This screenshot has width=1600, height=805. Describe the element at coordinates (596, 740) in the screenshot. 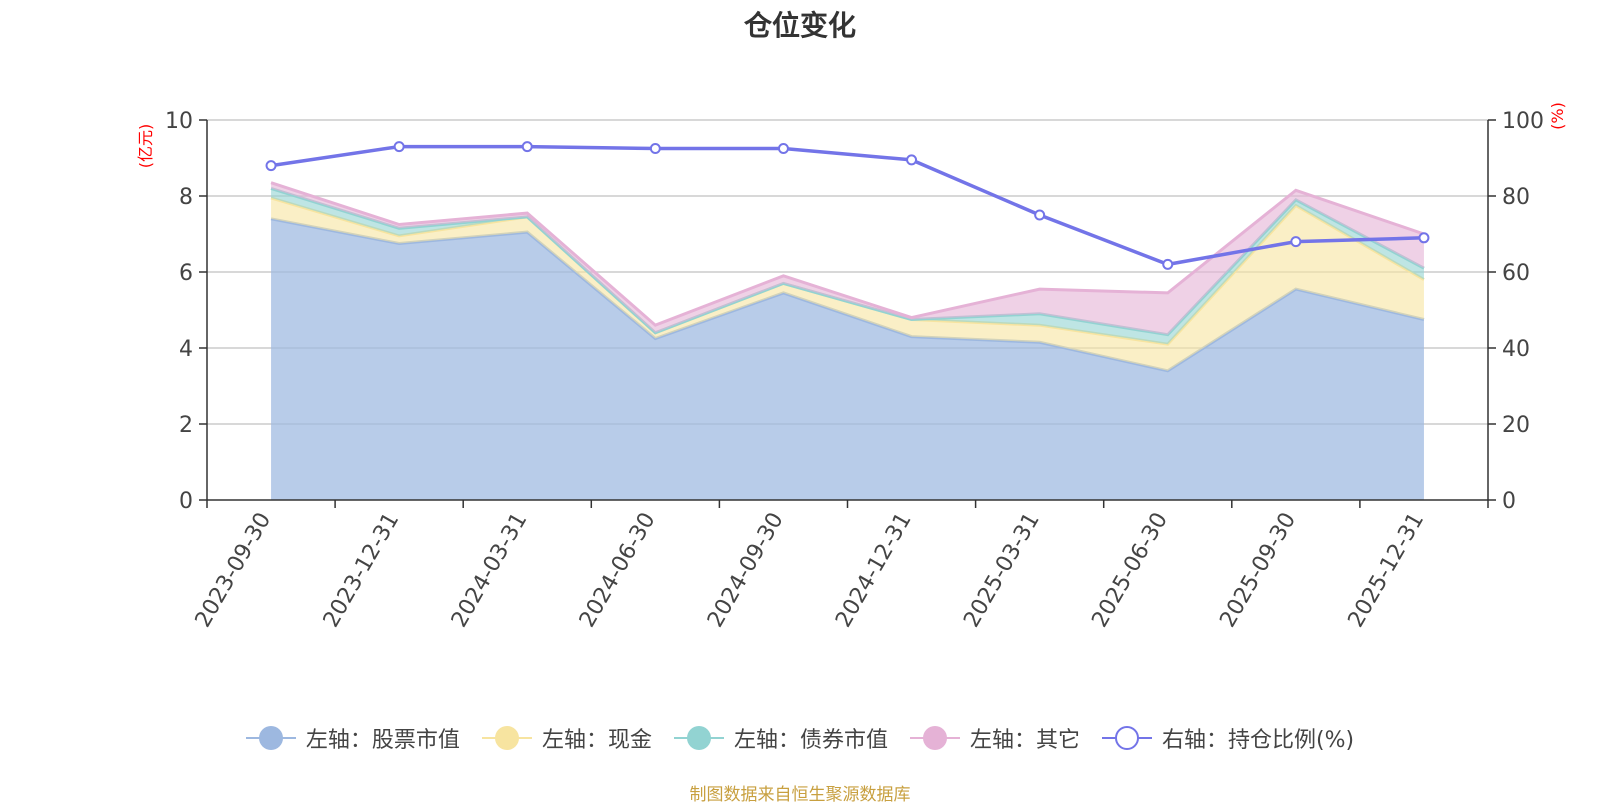

I see `legend-label: 左轴：现金` at that location.